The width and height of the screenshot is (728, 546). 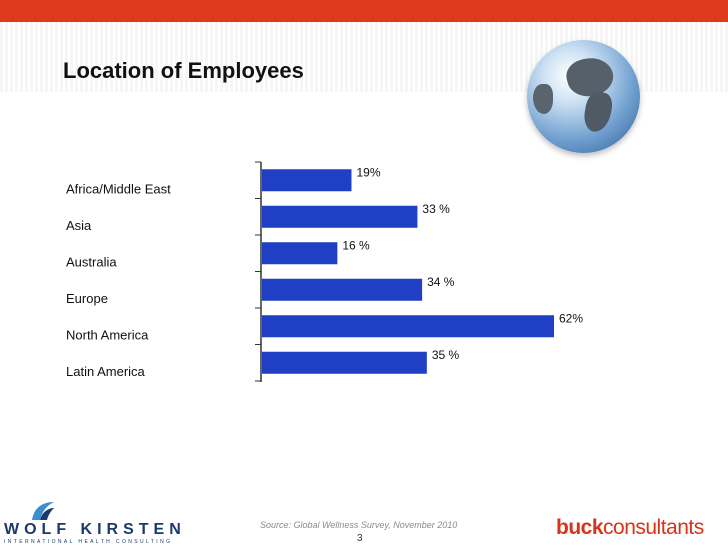 What do you see at coordinates (91, 261) in the screenshot?
I see `category-label: Australia` at bounding box center [91, 261].